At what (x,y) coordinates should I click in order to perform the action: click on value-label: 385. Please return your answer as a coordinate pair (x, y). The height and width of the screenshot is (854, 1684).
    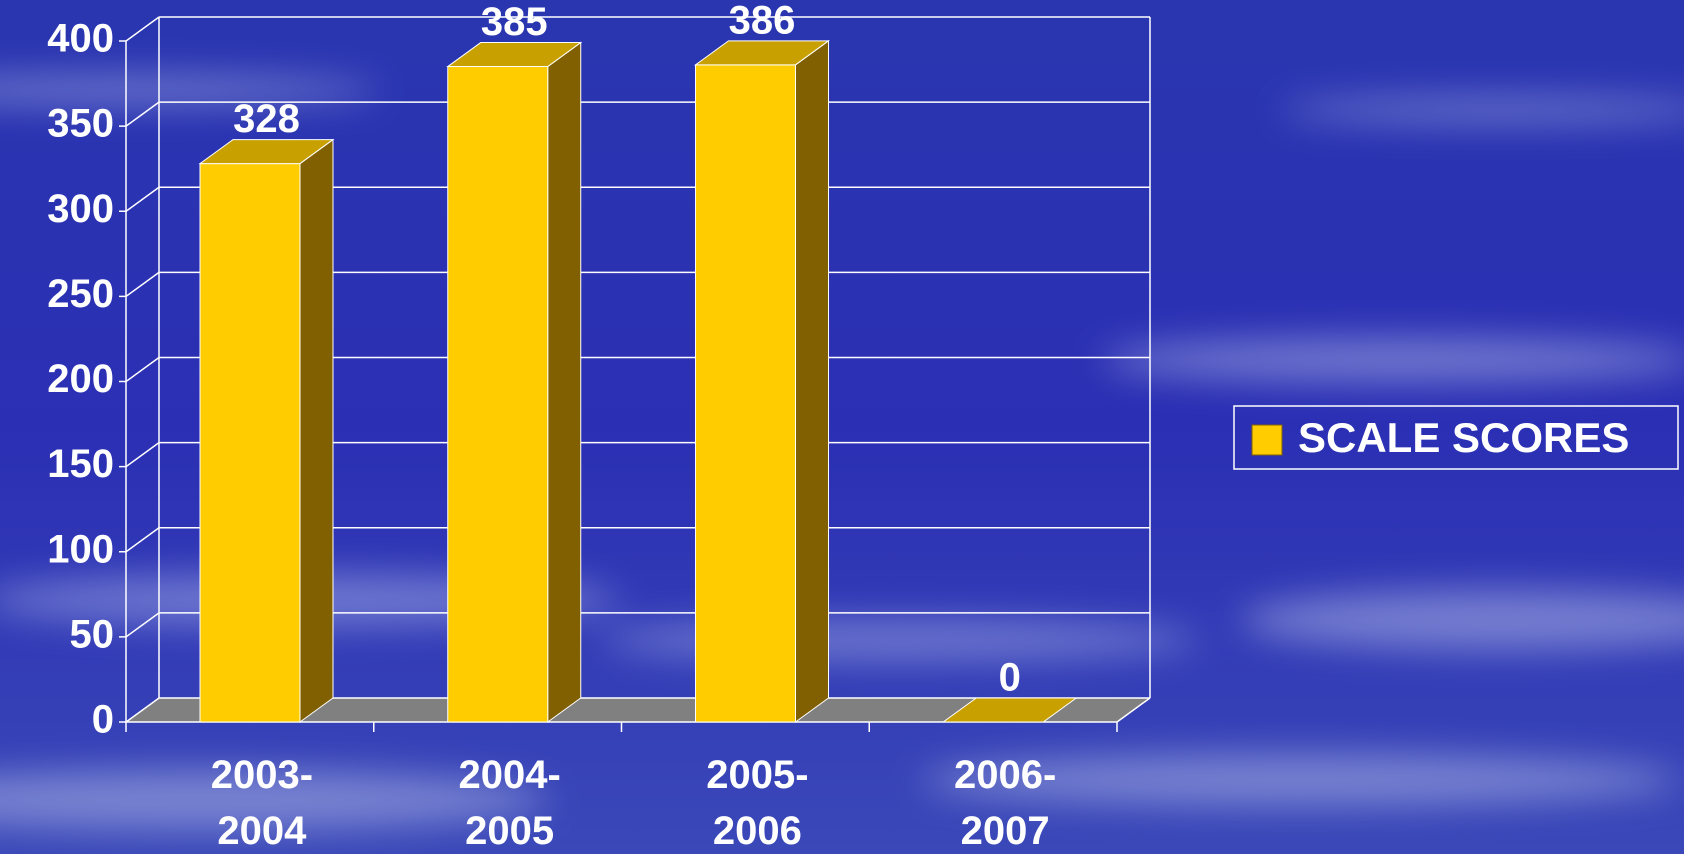
    Looking at the image, I should click on (514, 22).